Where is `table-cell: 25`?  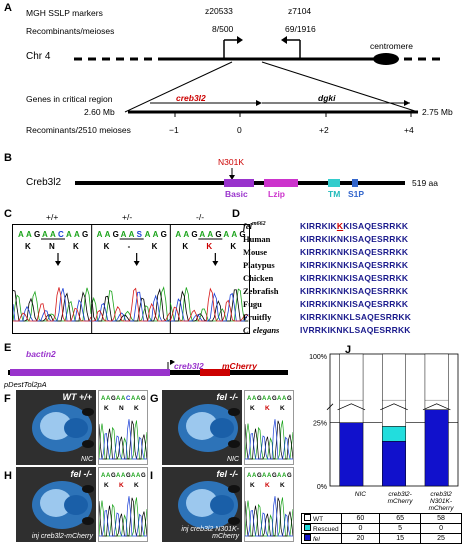 table-cell: 25 is located at coordinates (441, 538).